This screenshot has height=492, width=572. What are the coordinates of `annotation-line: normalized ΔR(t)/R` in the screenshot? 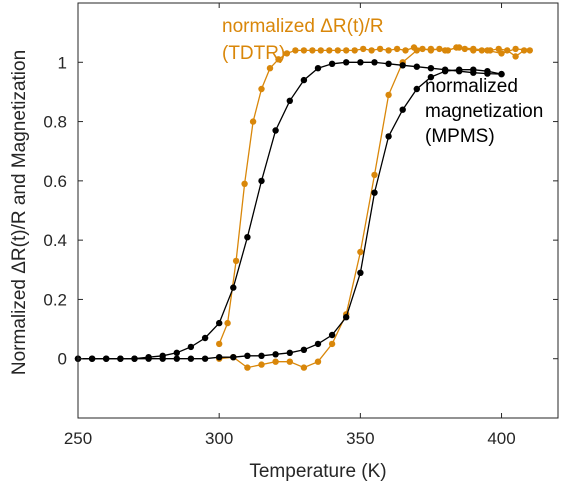 It's located at (303, 26).